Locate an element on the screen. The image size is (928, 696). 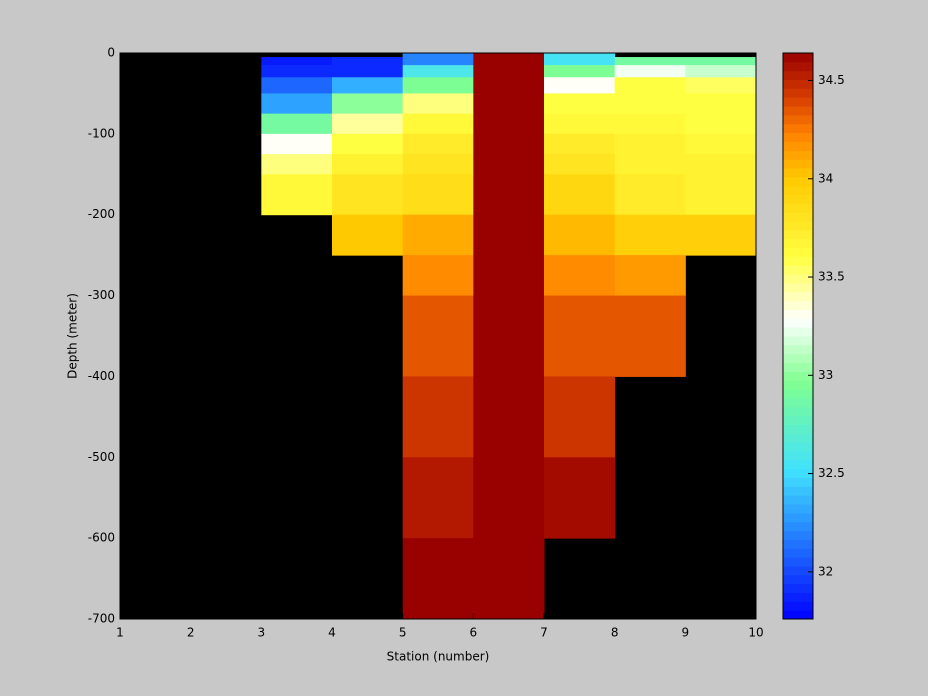
x-tick-label: 5 is located at coordinates (403, 633).